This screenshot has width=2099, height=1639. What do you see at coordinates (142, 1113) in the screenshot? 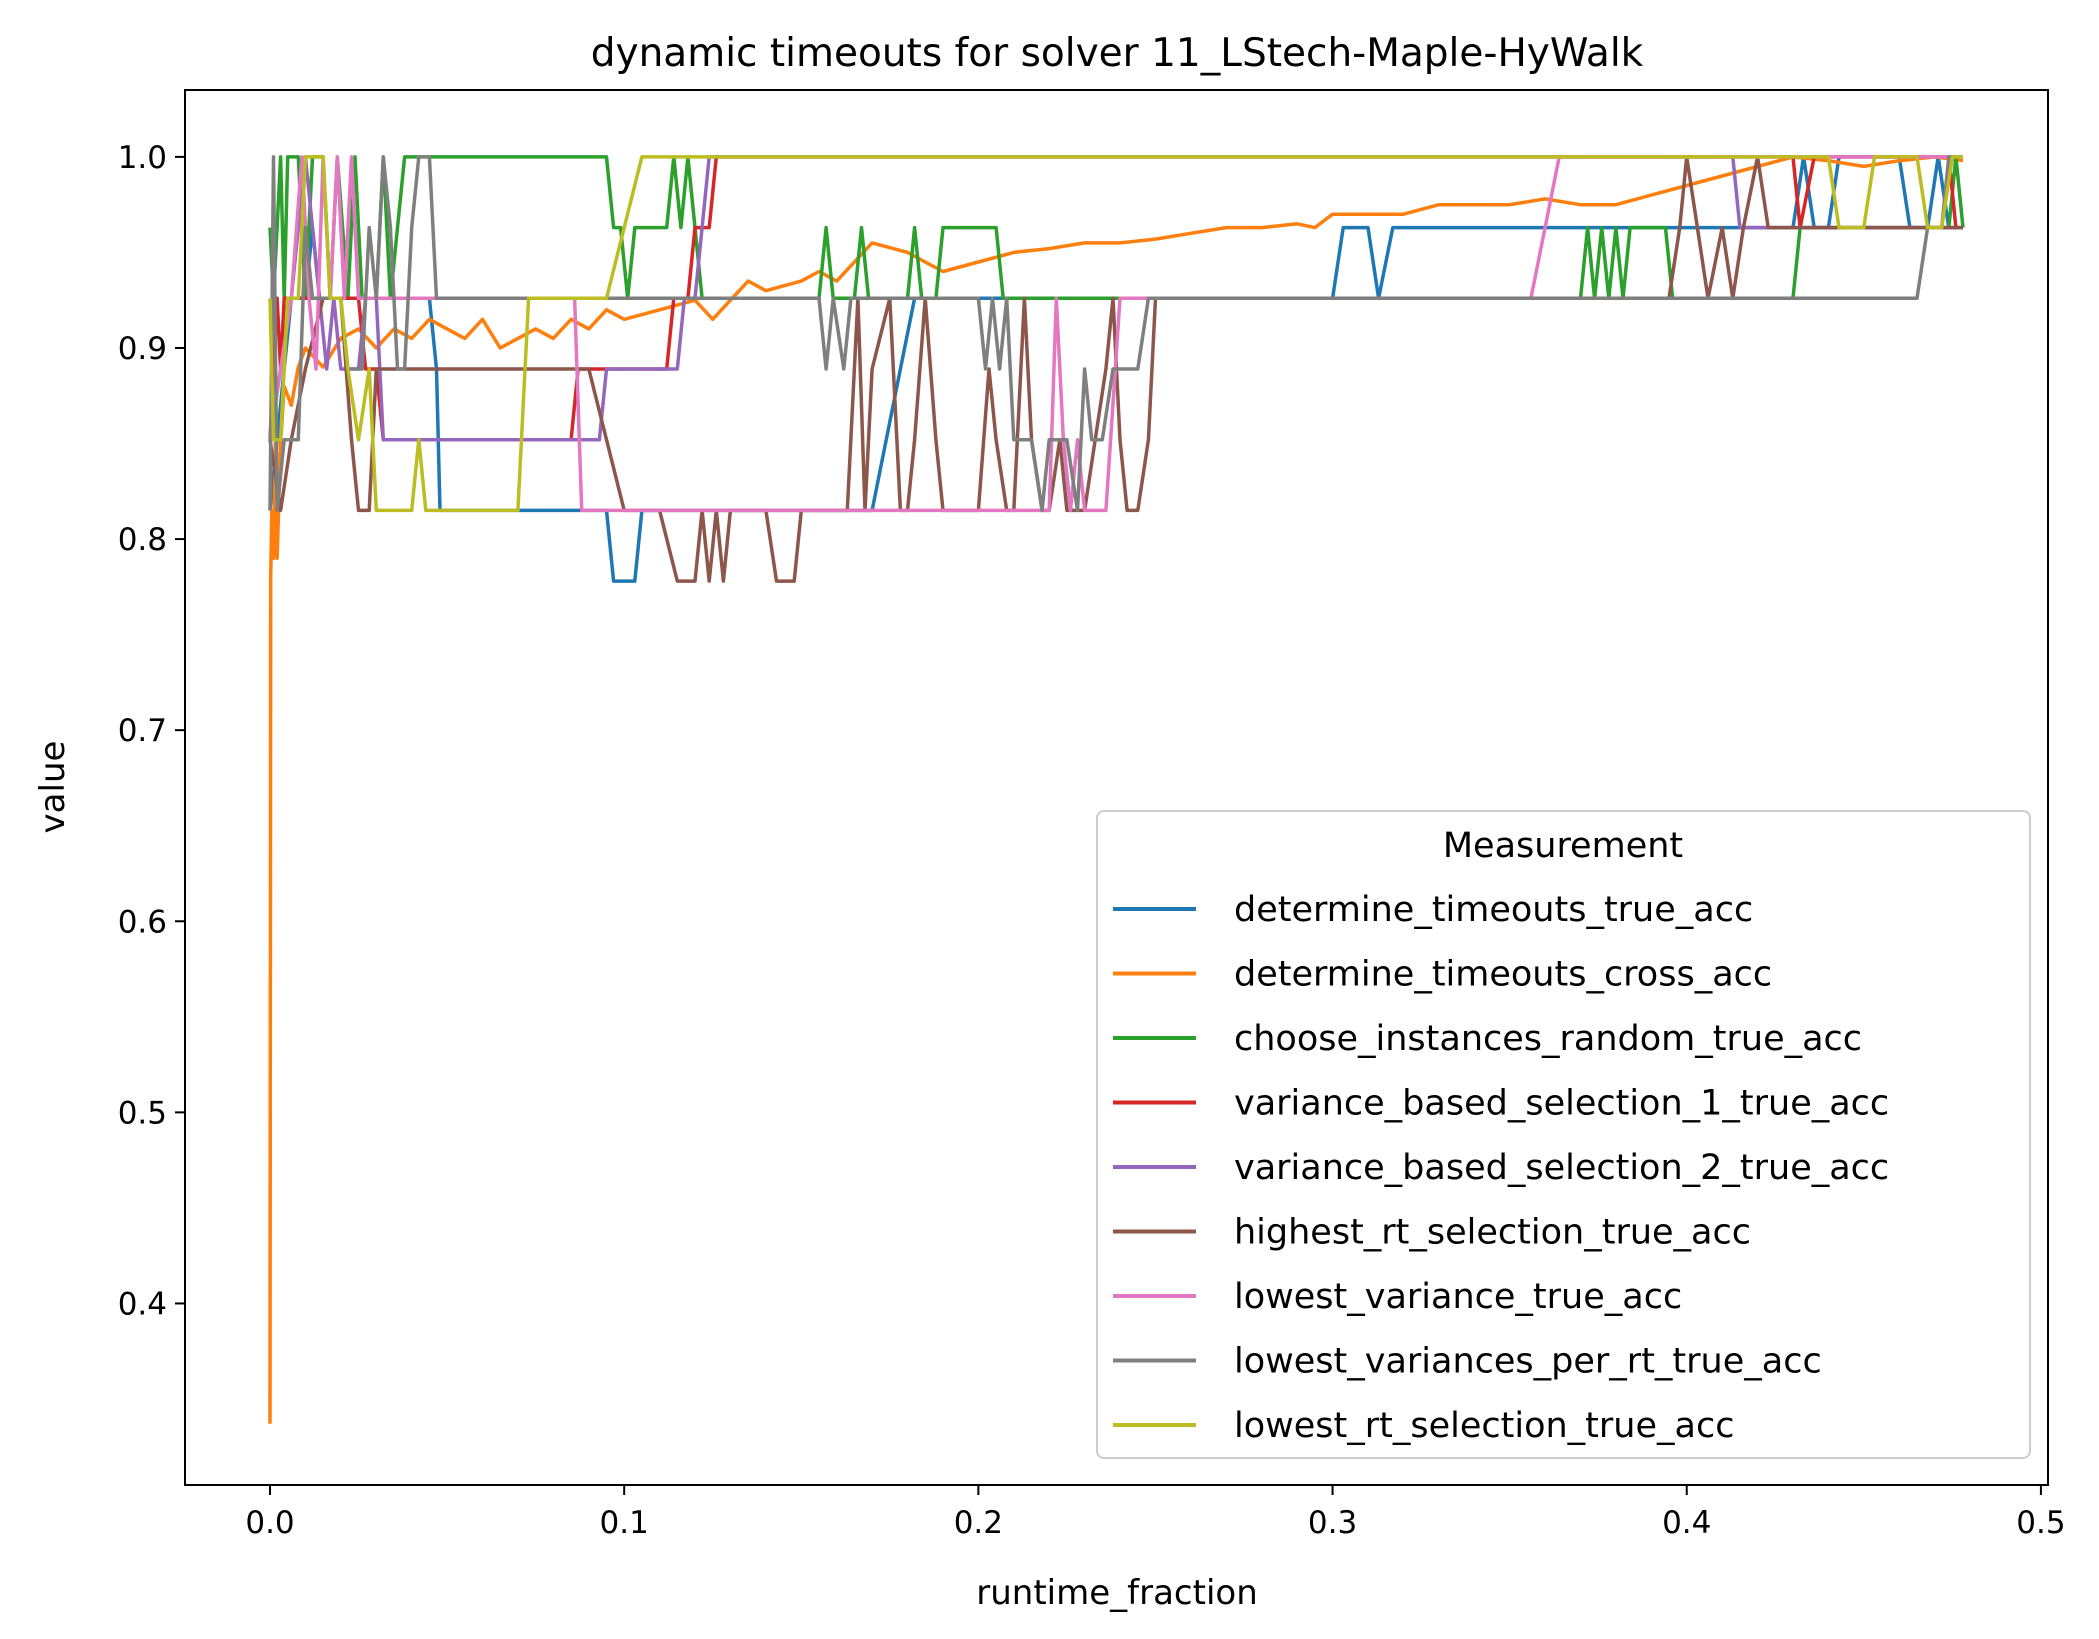
I see `y-tick-label: 0.5` at bounding box center [142, 1113].